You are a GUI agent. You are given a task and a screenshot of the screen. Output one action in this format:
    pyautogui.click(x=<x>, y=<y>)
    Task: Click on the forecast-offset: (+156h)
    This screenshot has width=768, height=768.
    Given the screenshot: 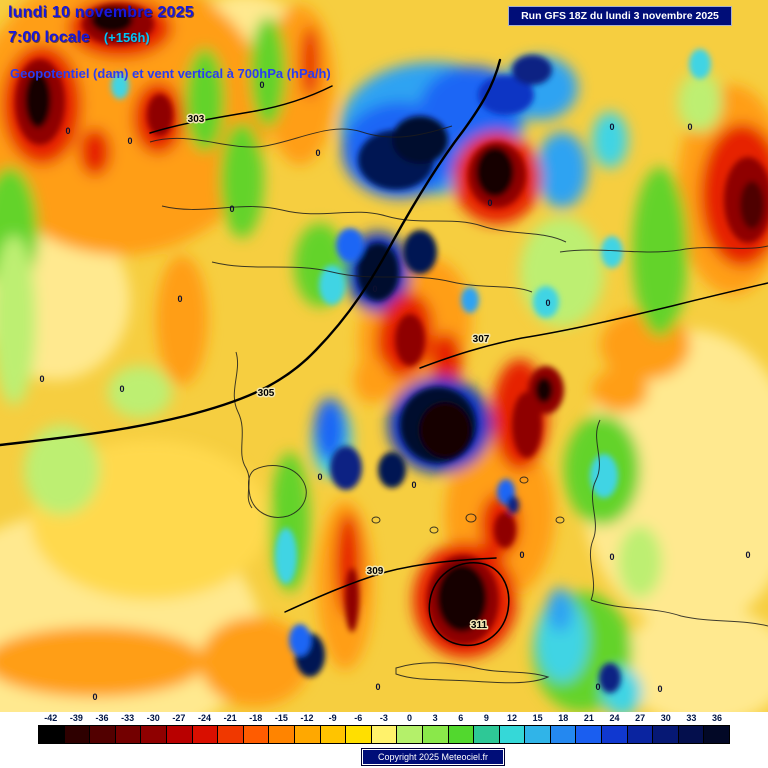 What is the action you would take?
    pyautogui.click(x=126, y=37)
    